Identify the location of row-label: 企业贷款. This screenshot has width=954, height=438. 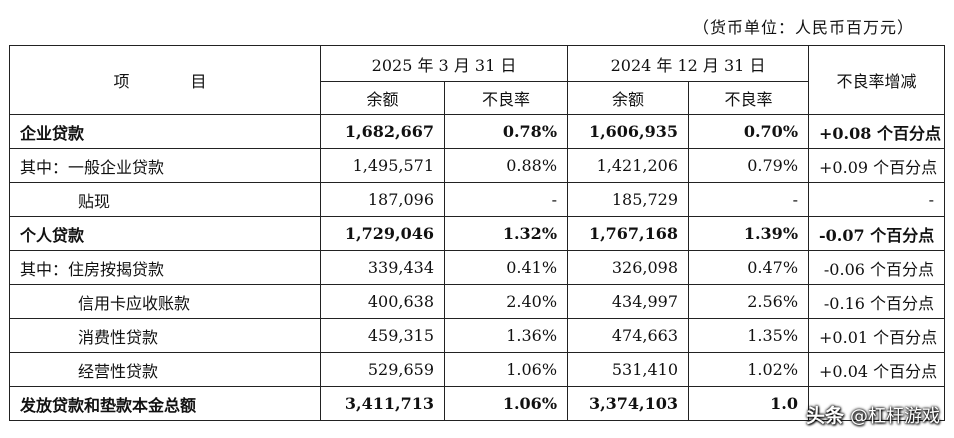
(165, 131).